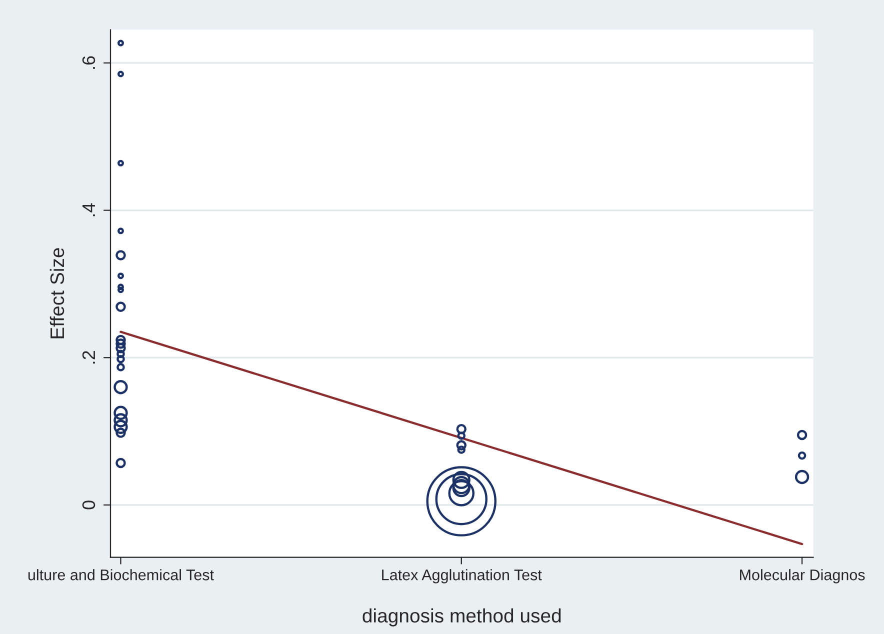 The width and height of the screenshot is (884, 634). Describe the element at coordinates (461, 617) in the screenshot. I see `x-axis-title: diagnosis method used` at that location.